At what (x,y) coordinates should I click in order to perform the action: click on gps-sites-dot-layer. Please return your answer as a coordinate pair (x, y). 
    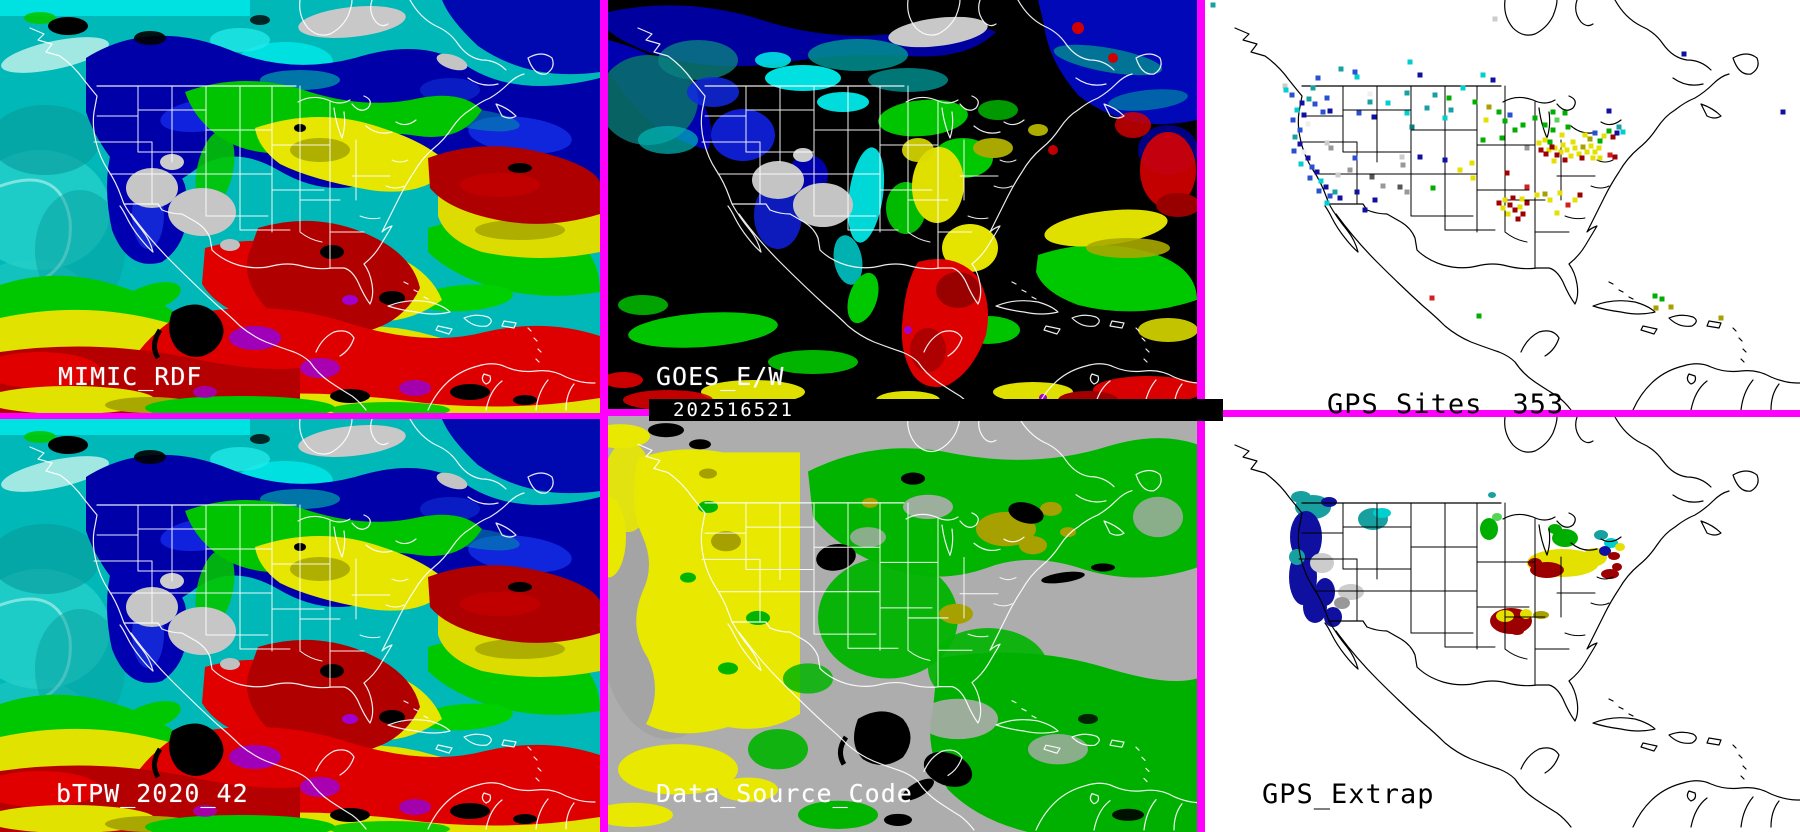
    Looking at the image, I should click on (1498, 161).